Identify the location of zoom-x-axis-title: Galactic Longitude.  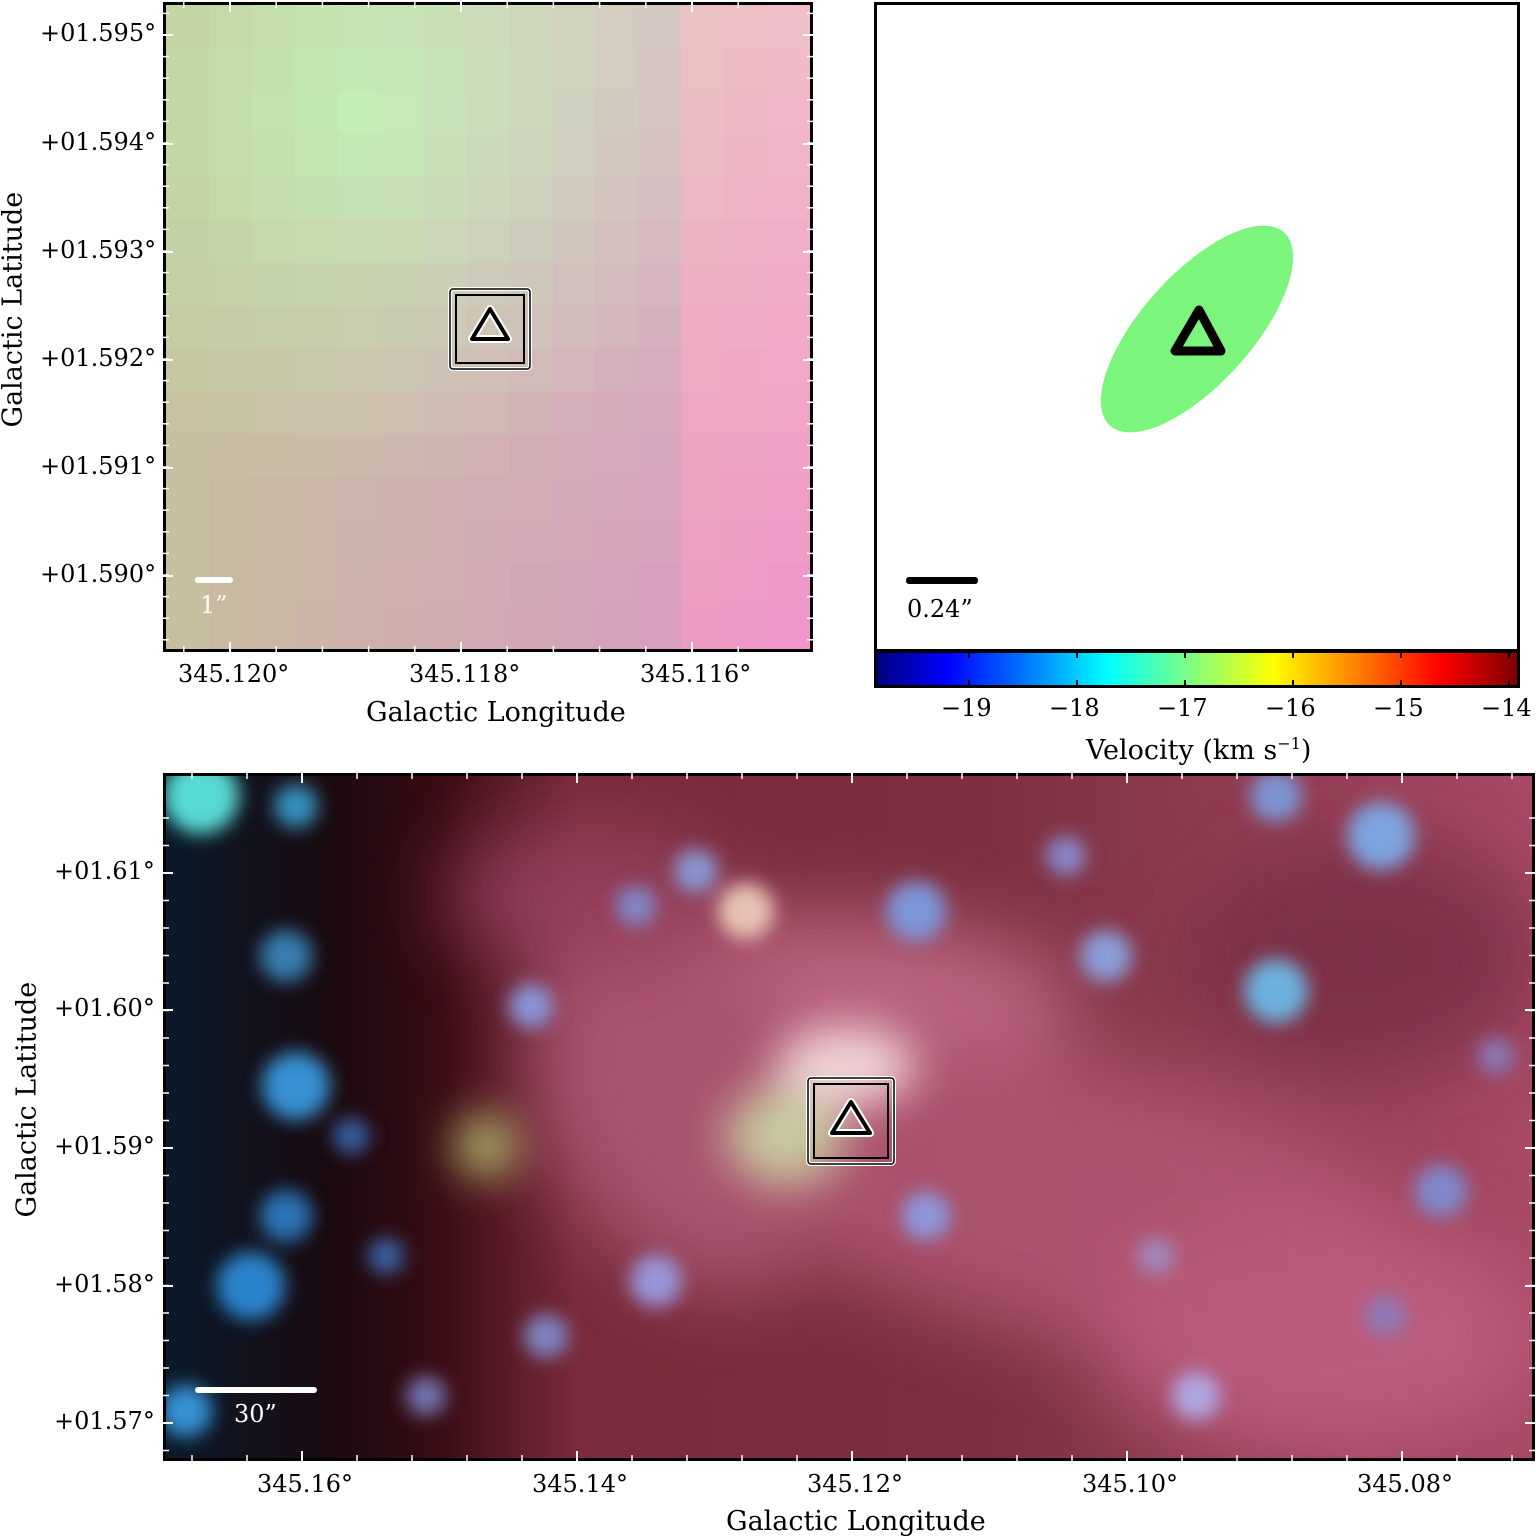
(496, 712).